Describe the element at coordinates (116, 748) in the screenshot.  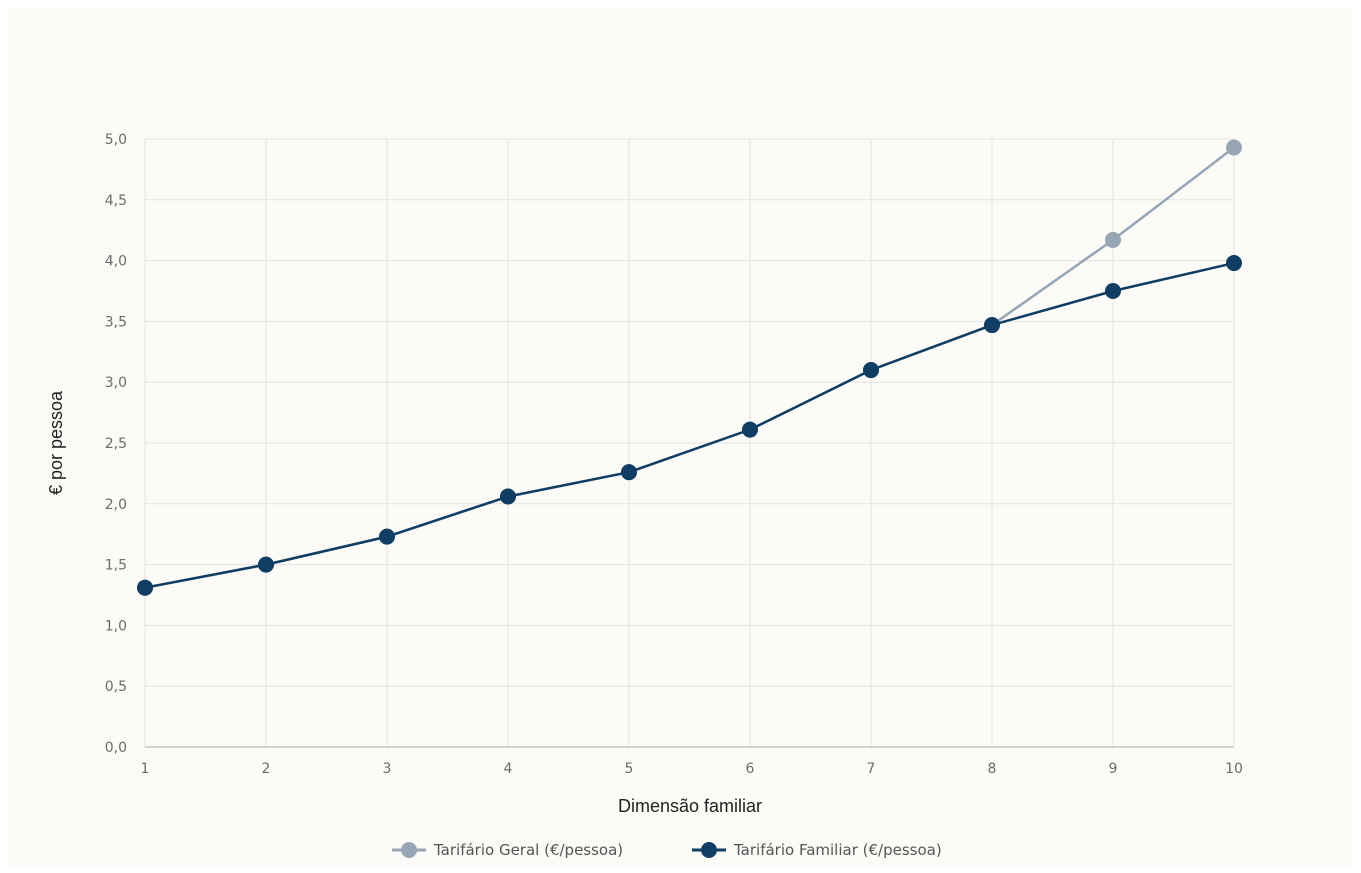
I see `y-tick-label: 0,0` at that location.